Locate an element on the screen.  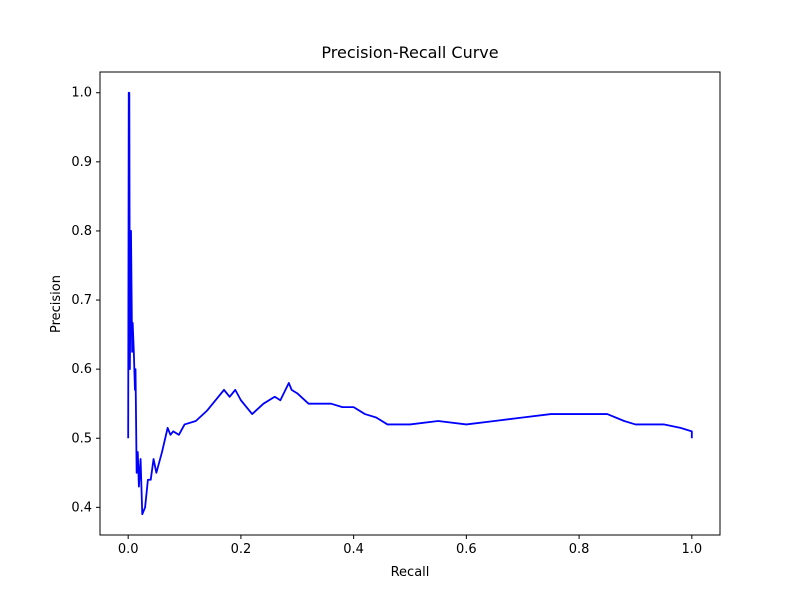
y-axis-label: Precision is located at coordinates (56, 304).